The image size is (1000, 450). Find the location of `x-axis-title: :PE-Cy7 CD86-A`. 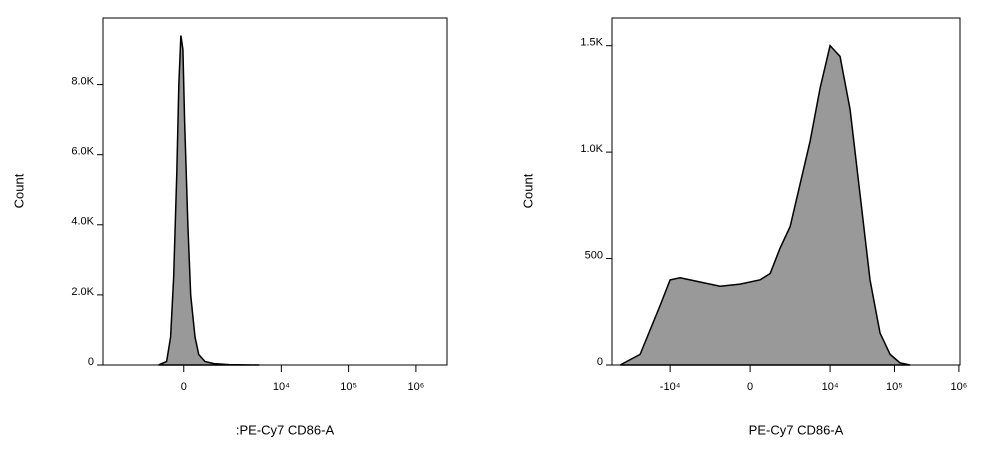

x-axis-title: :PE-Cy7 CD86-A is located at coordinates (285, 429).